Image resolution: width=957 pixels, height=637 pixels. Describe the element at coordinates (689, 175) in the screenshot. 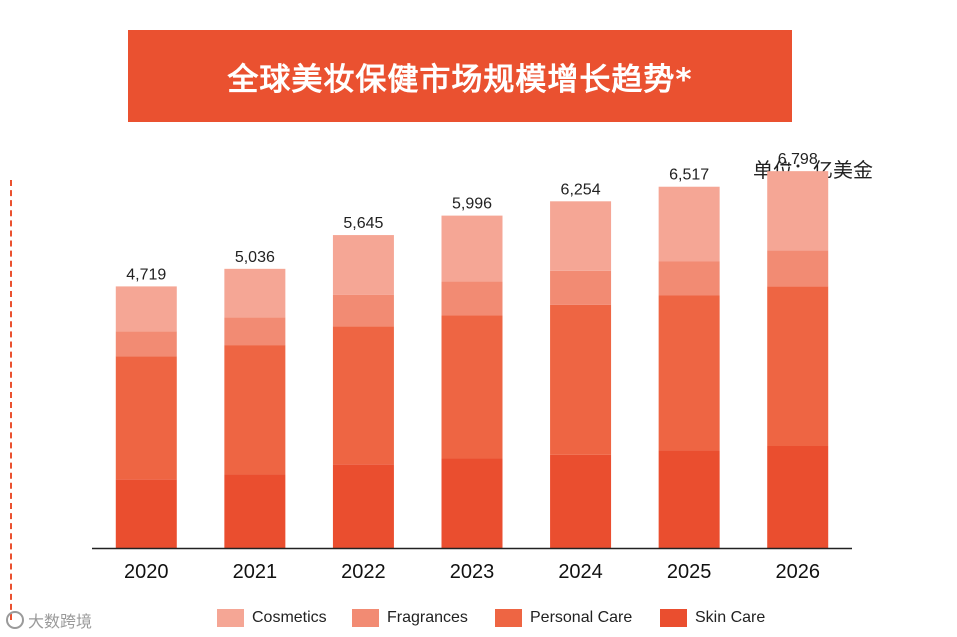

I see `total-label-2025: 6,517` at that location.